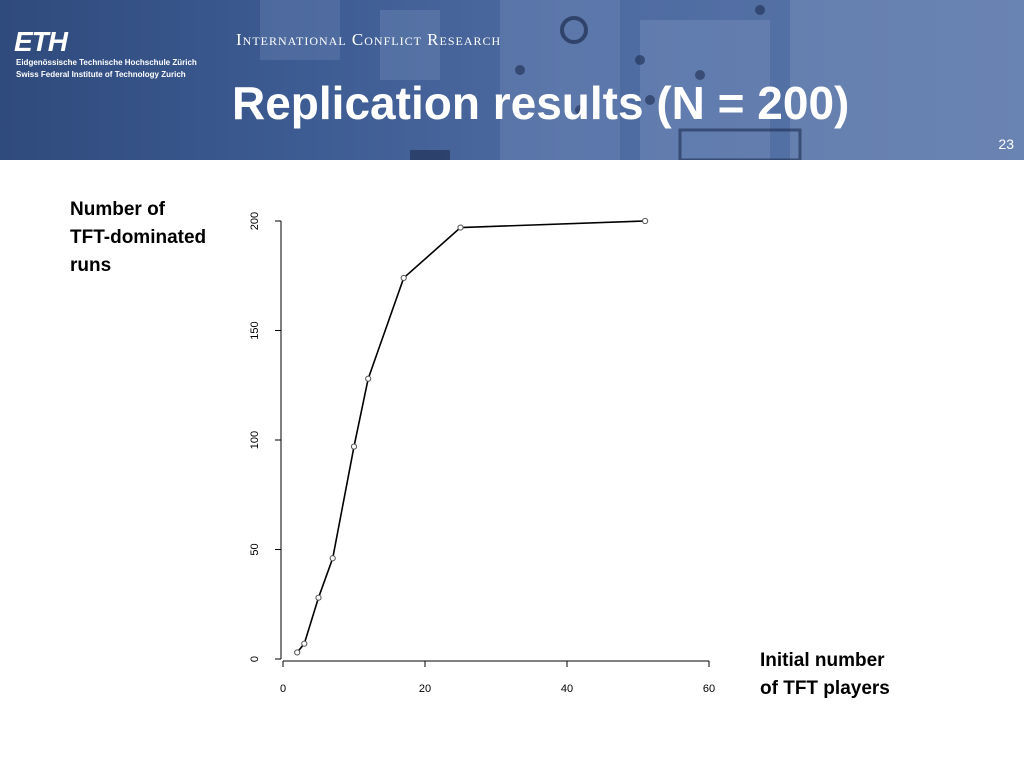 This screenshot has height=768, width=1024. I want to click on y-tick-label: 50, so click(255, 549).